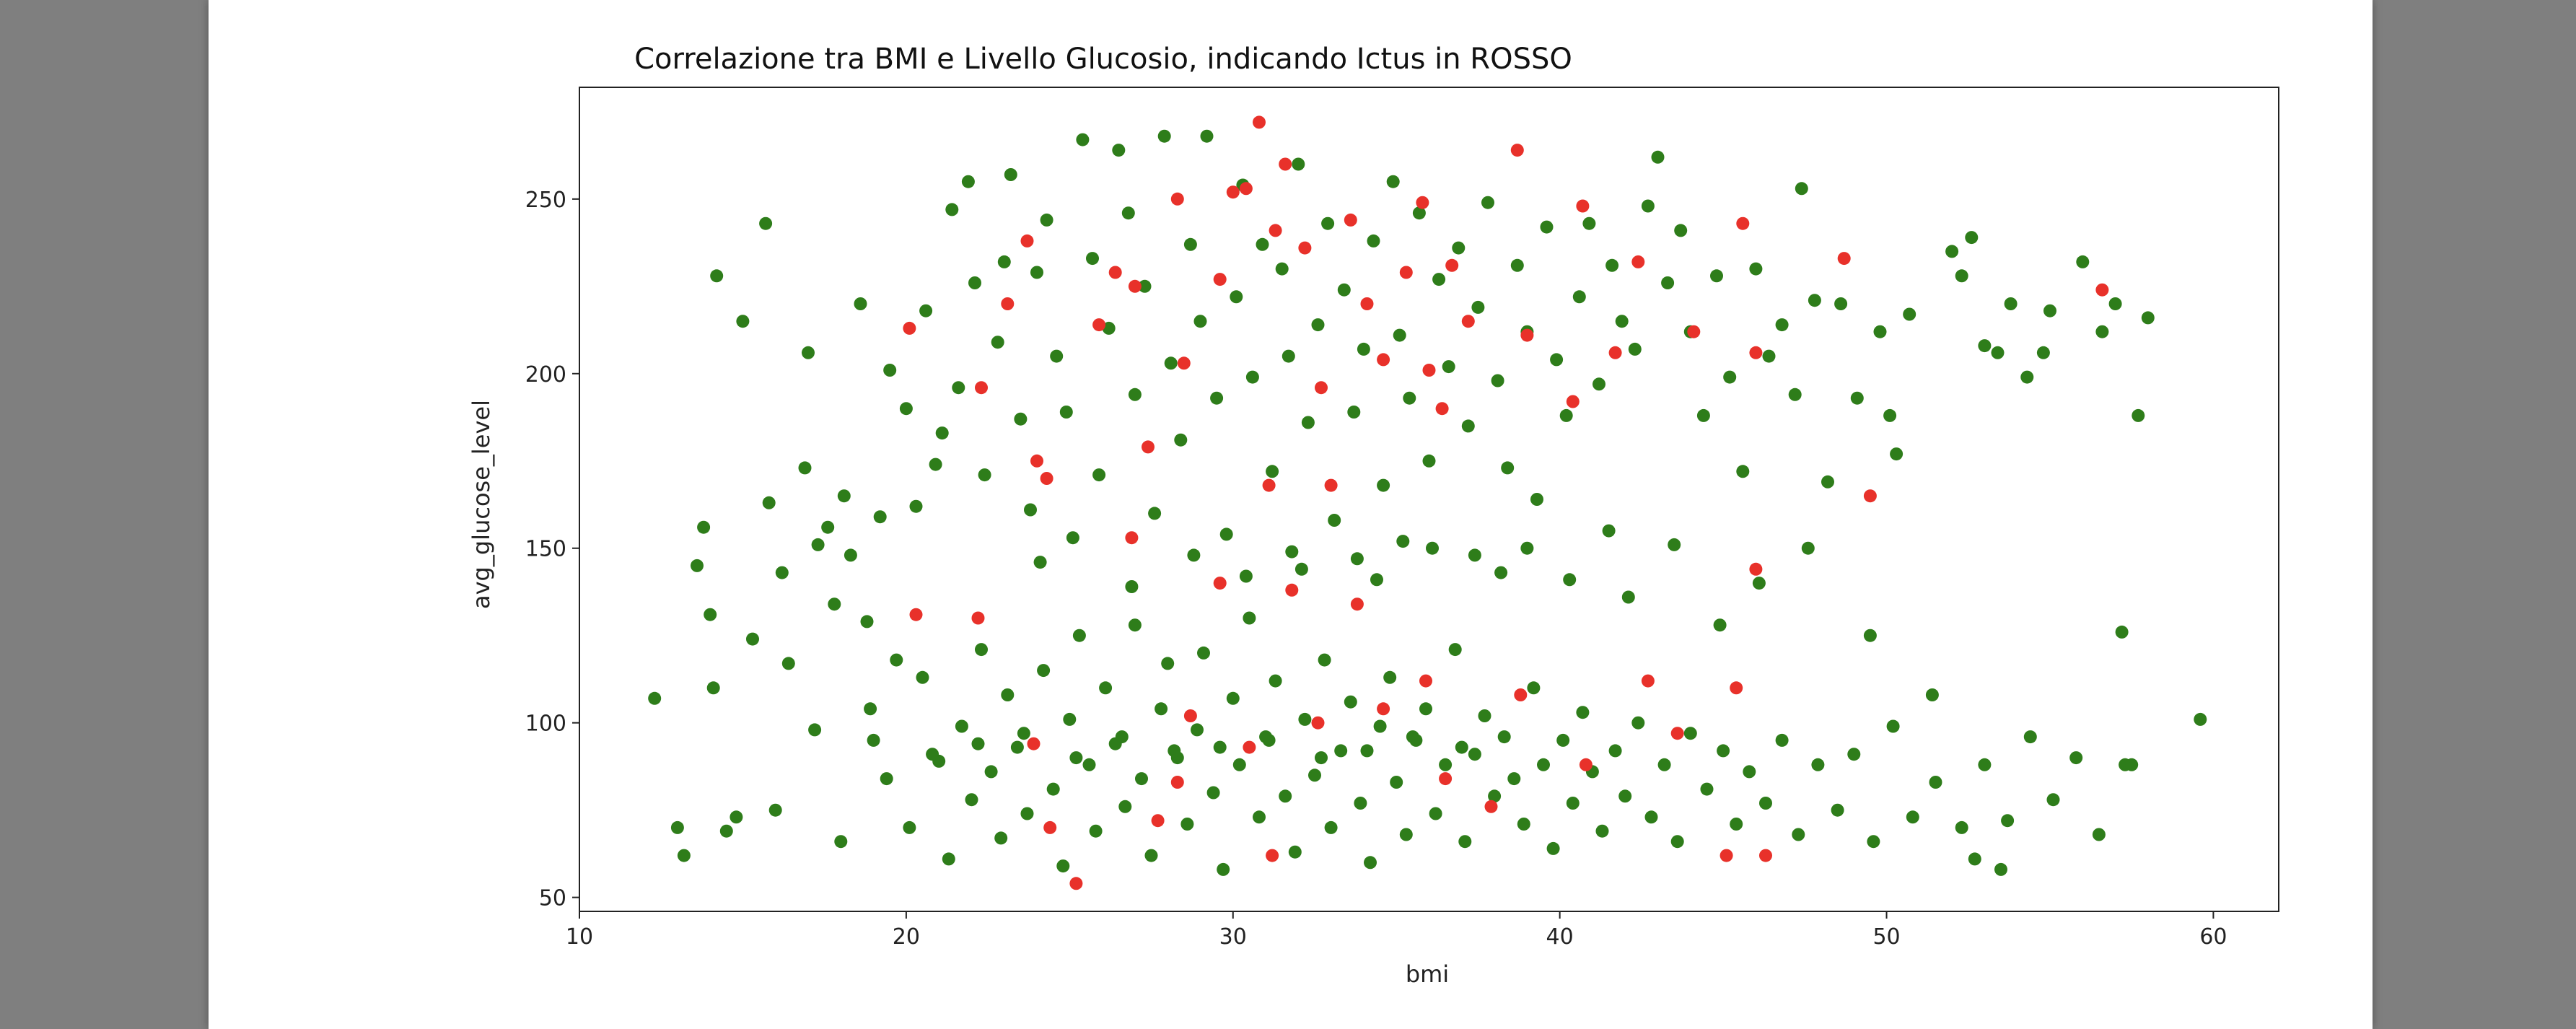  I want to click on y-tick-label-150: 150, so click(545, 549).